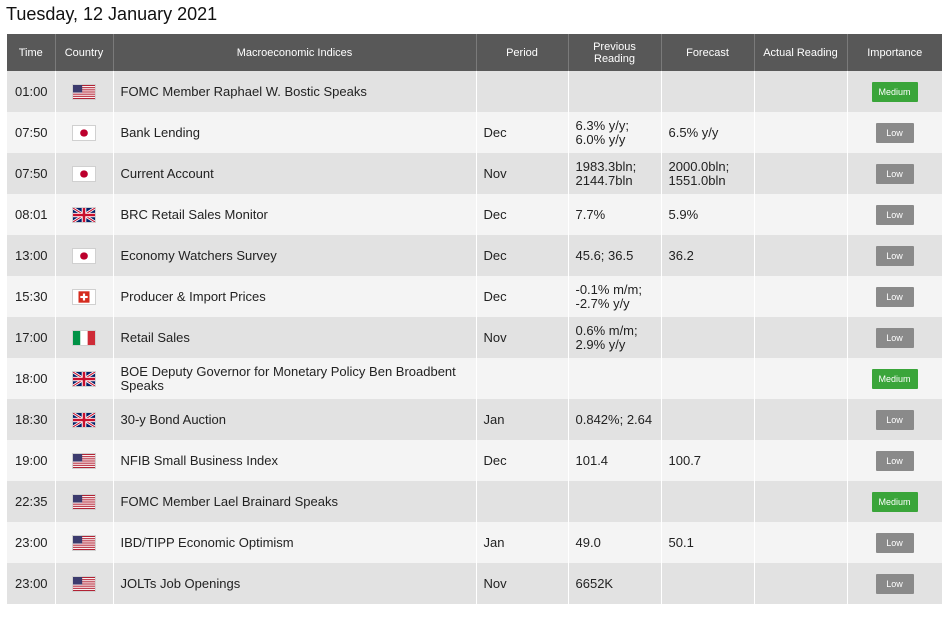 The image size is (950, 617). What do you see at coordinates (31, 91) in the screenshot?
I see `time-cell: 01:00` at bounding box center [31, 91].